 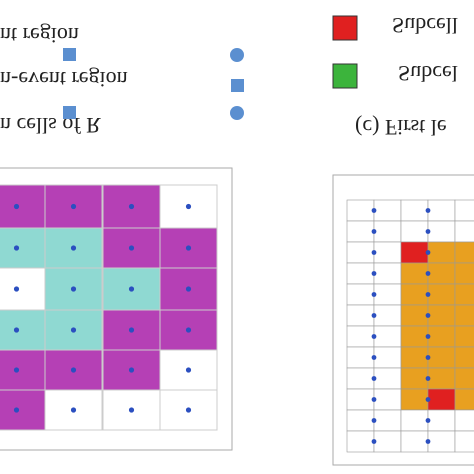 What do you see at coordinates (345, 76) in the screenshot?
I see `legend-green` at bounding box center [345, 76].